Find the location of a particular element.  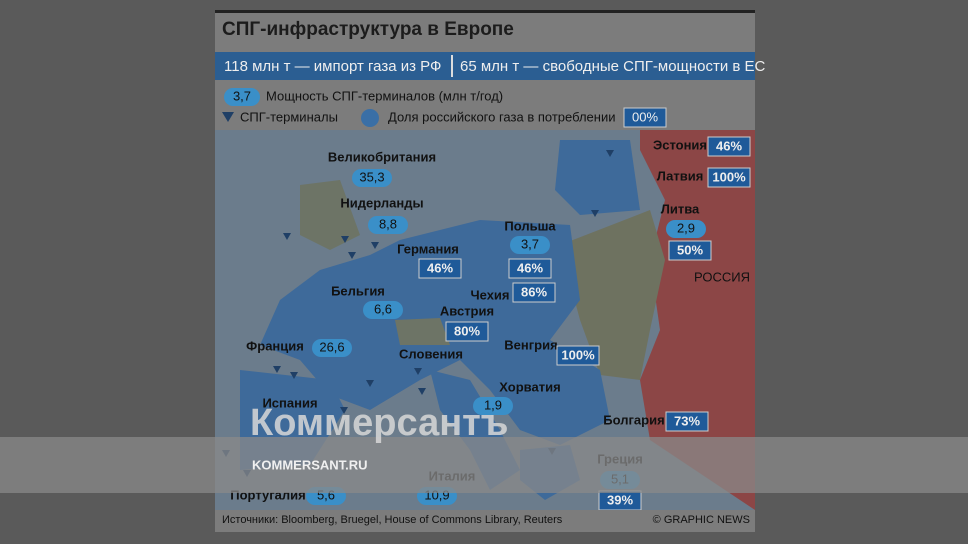

footer-bg is located at coordinates (485, 521).